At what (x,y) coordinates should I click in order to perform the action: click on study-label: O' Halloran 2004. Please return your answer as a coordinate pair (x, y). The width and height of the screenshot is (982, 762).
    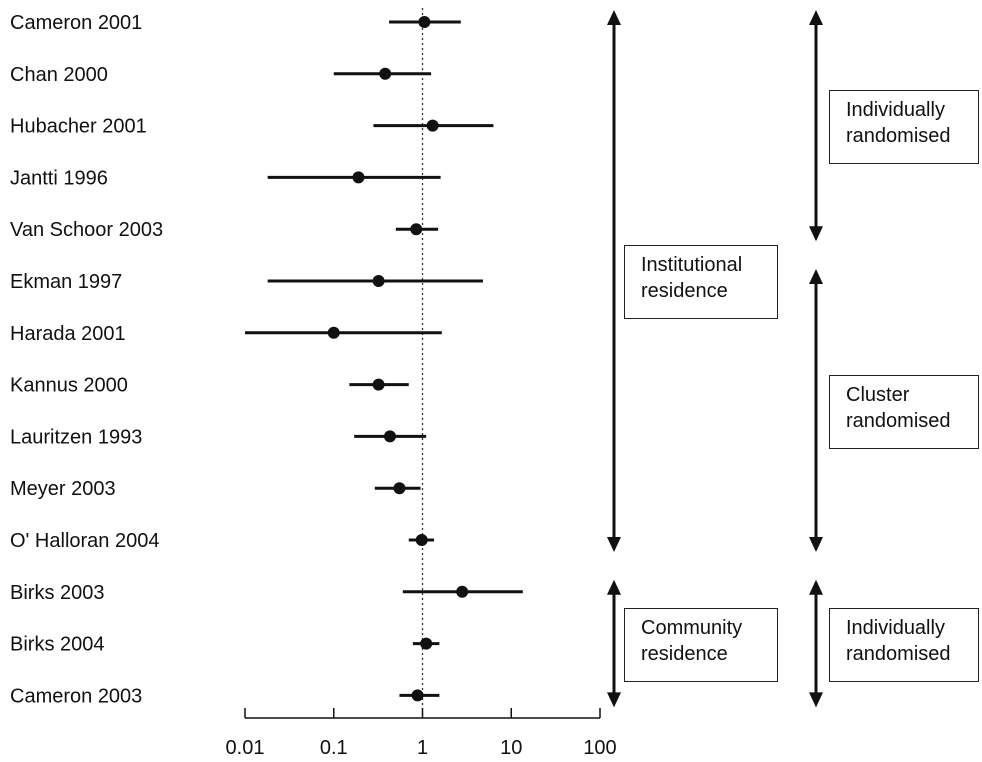
    Looking at the image, I should click on (84, 541).